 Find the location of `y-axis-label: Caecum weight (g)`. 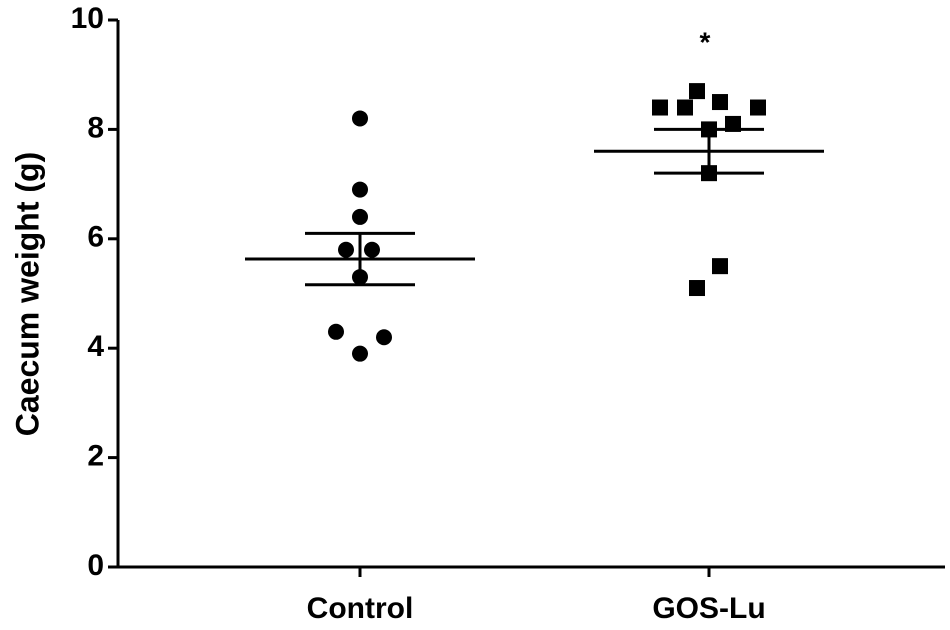

y-axis-label: Caecum weight (g) is located at coordinates (27, 294).